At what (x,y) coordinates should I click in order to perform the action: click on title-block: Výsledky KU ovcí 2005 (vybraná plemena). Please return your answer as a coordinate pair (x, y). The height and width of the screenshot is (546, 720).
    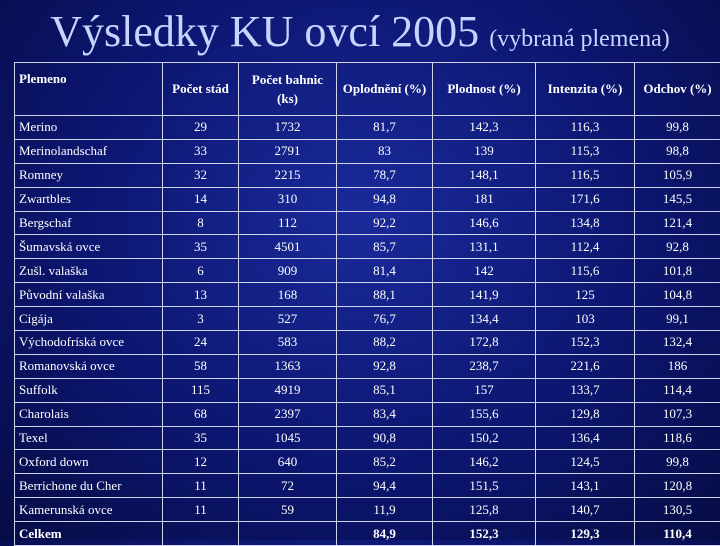
    Looking at the image, I should click on (360, 31).